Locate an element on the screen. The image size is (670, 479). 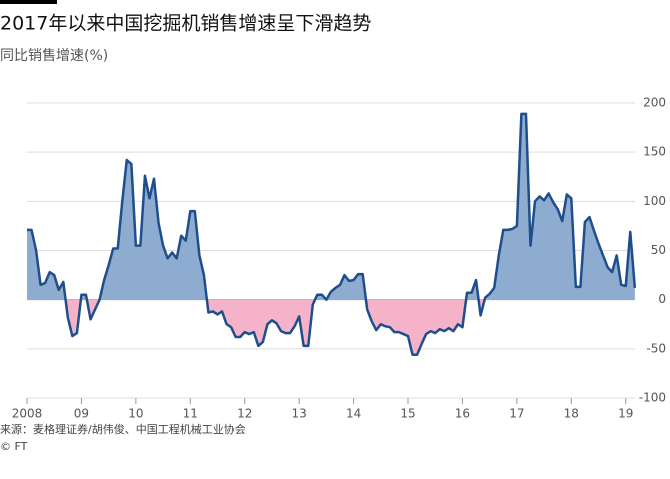
x-tick-label: 13 is located at coordinates (299, 414).